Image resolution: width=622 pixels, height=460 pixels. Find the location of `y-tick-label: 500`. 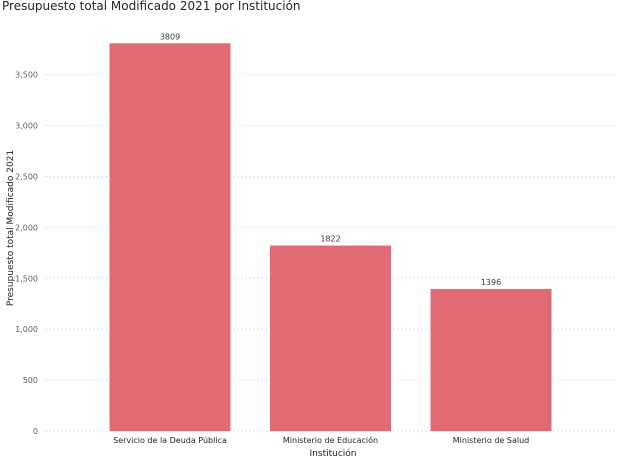

y-tick-label: 500 is located at coordinates (30, 380).